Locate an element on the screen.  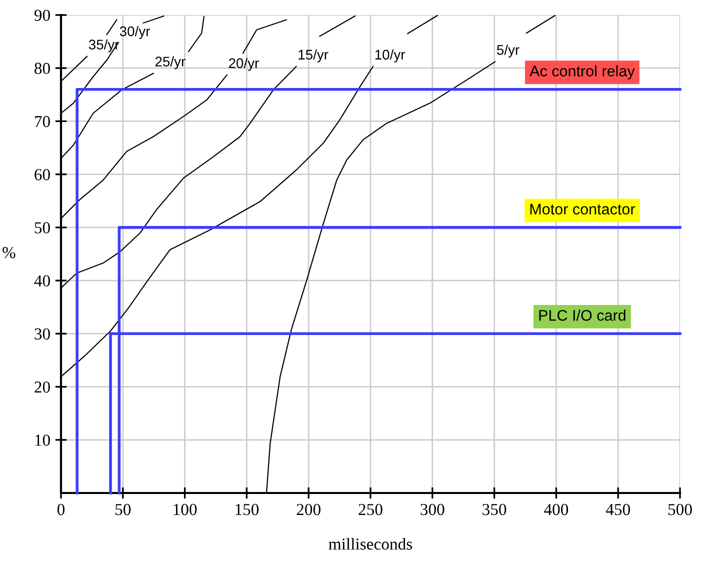
series-label: 10/yr is located at coordinates (390, 55).